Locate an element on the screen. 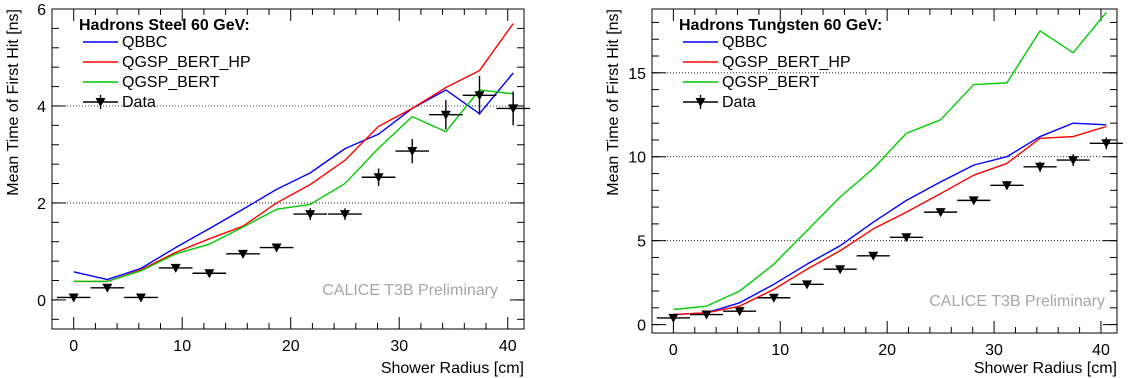  y-tick-label: 2 is located at coordinates (41, 204).